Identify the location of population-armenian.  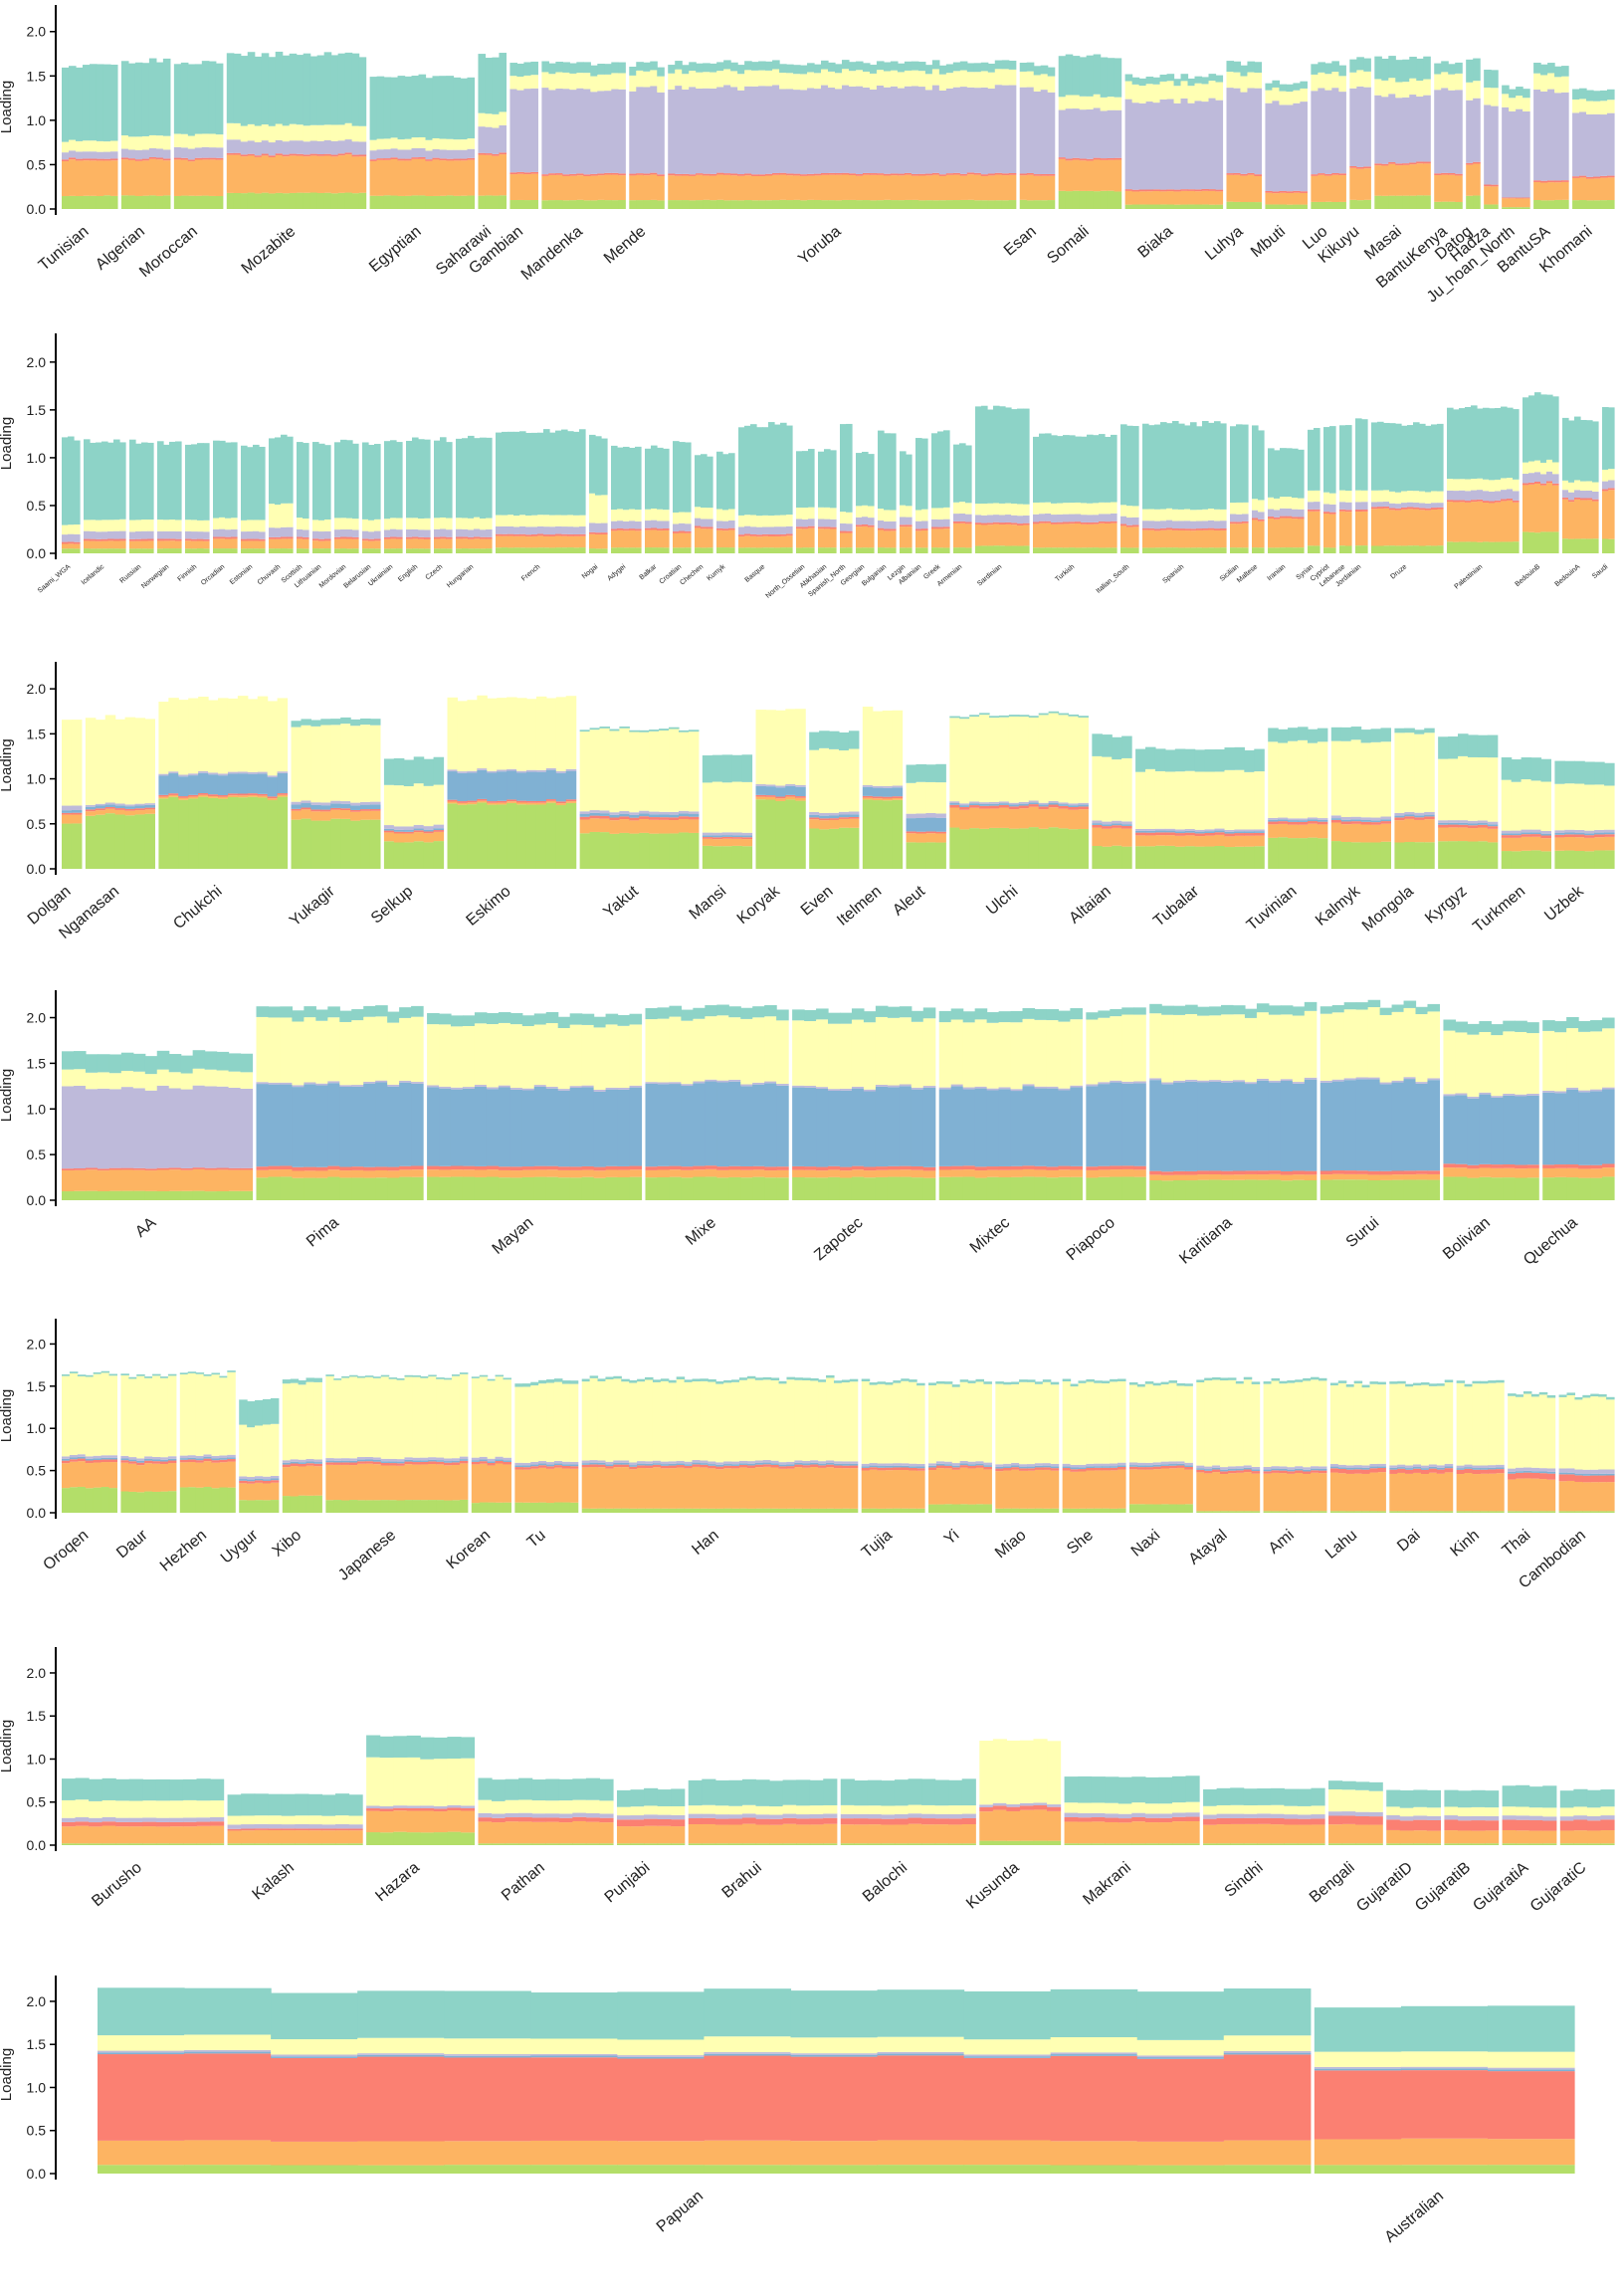
(963, 498).